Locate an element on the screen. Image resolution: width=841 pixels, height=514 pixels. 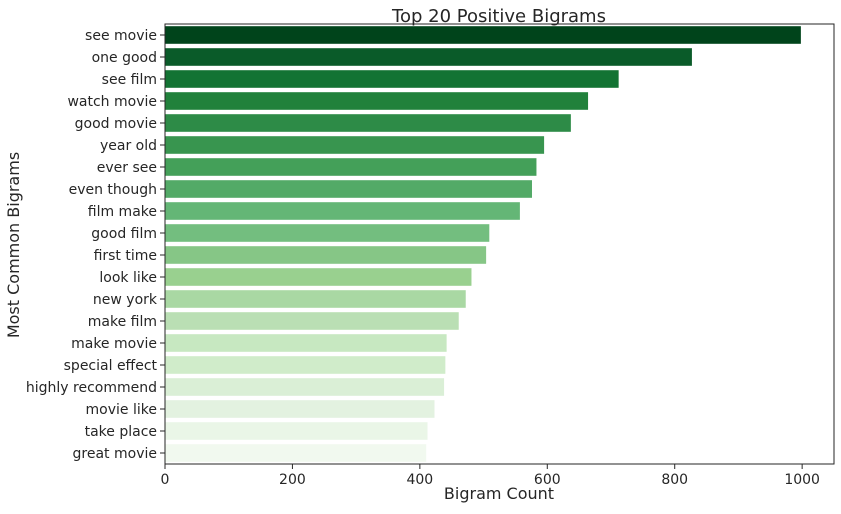
chart-title: Top 20 Positive Bigrams is located at coordinates (498, 16).